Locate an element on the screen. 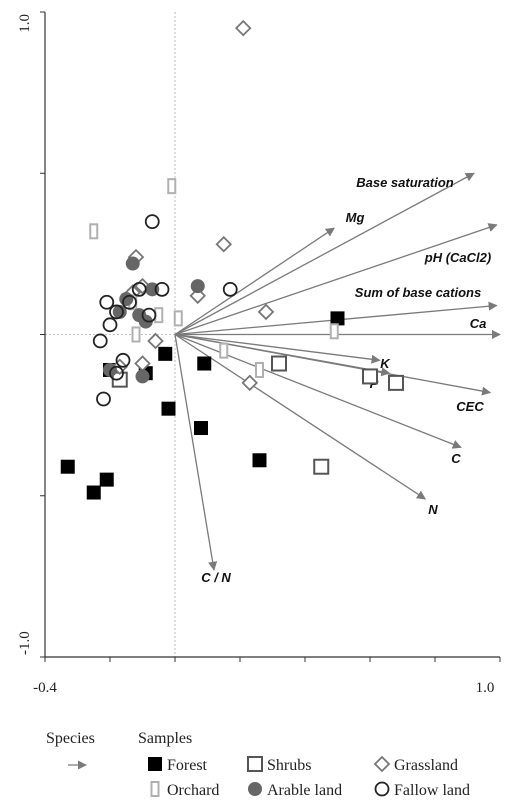  species-label-5: K is located at coordinates (385, 363).